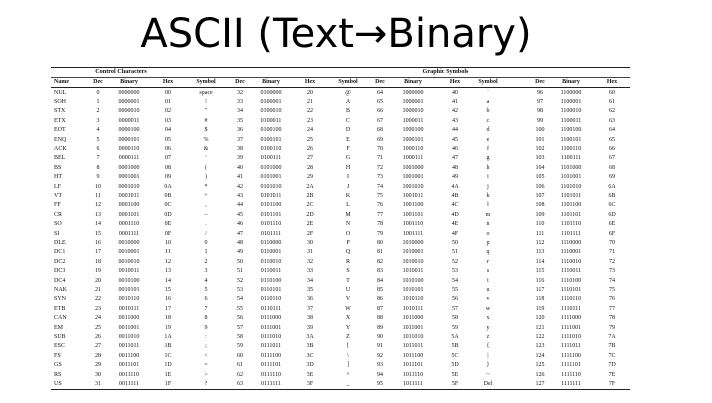 The image size is (712, 403). Describe the element at coordinates (60, 280) in the screenshot. I see `control-cell-name: DC4` at that location.